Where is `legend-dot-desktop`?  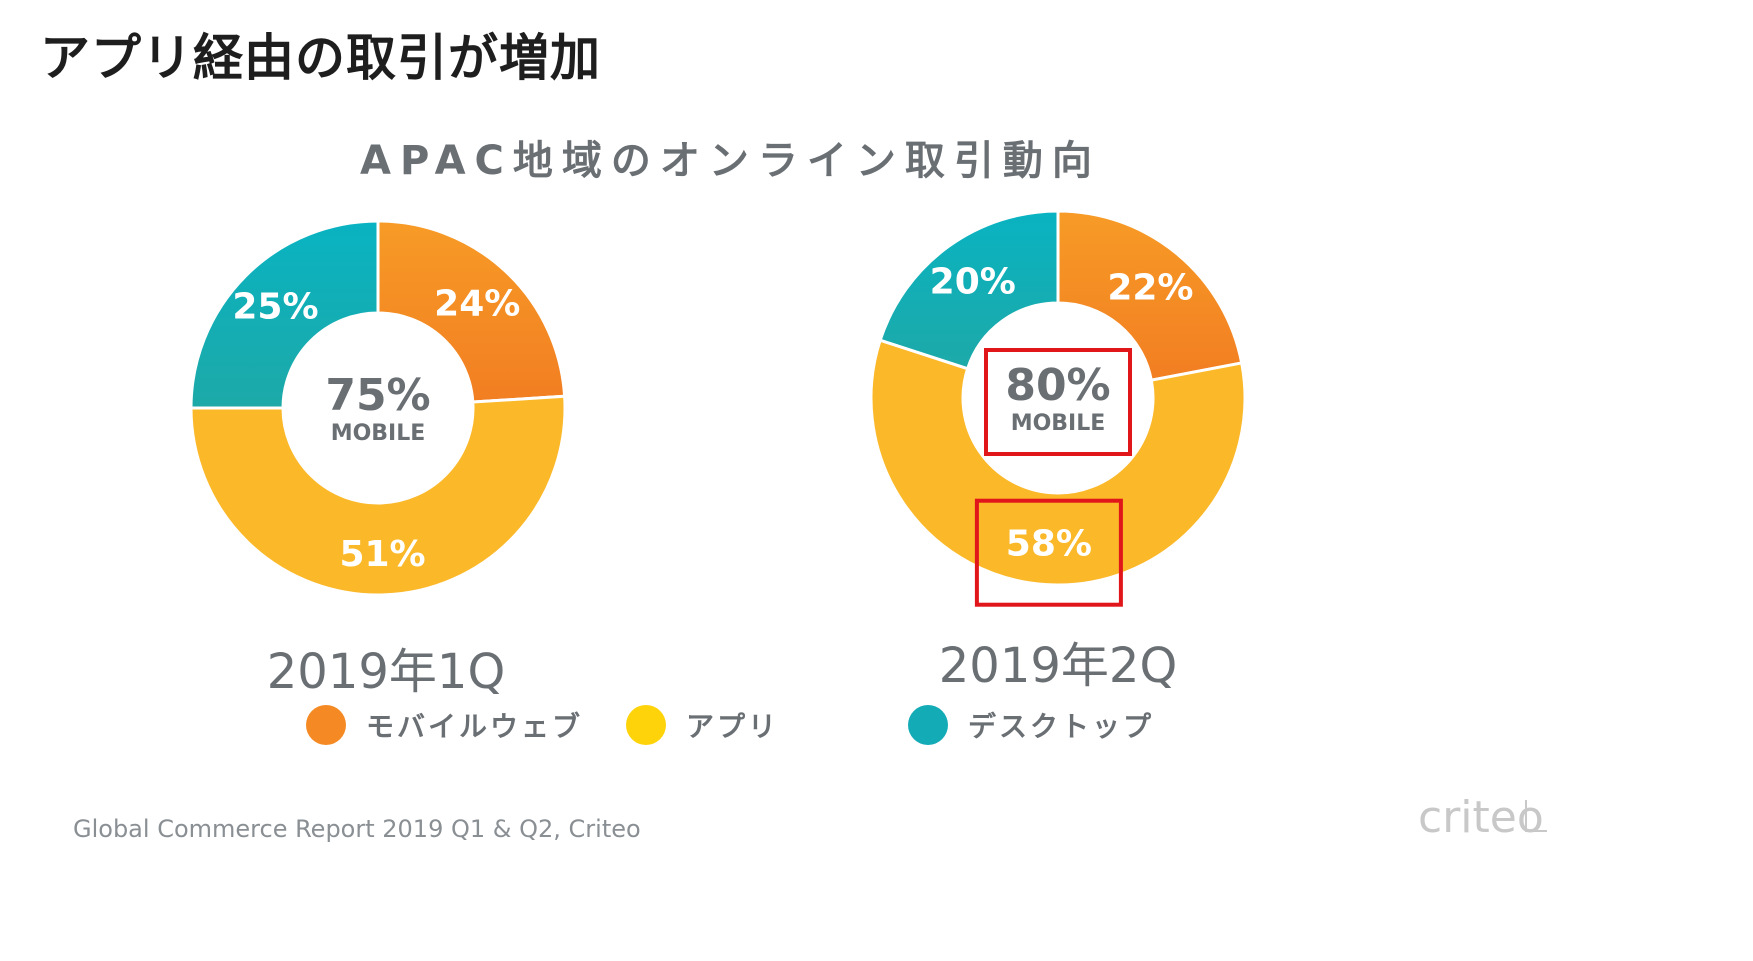 legend-dot-desktop is located at coordinates (928, 725).